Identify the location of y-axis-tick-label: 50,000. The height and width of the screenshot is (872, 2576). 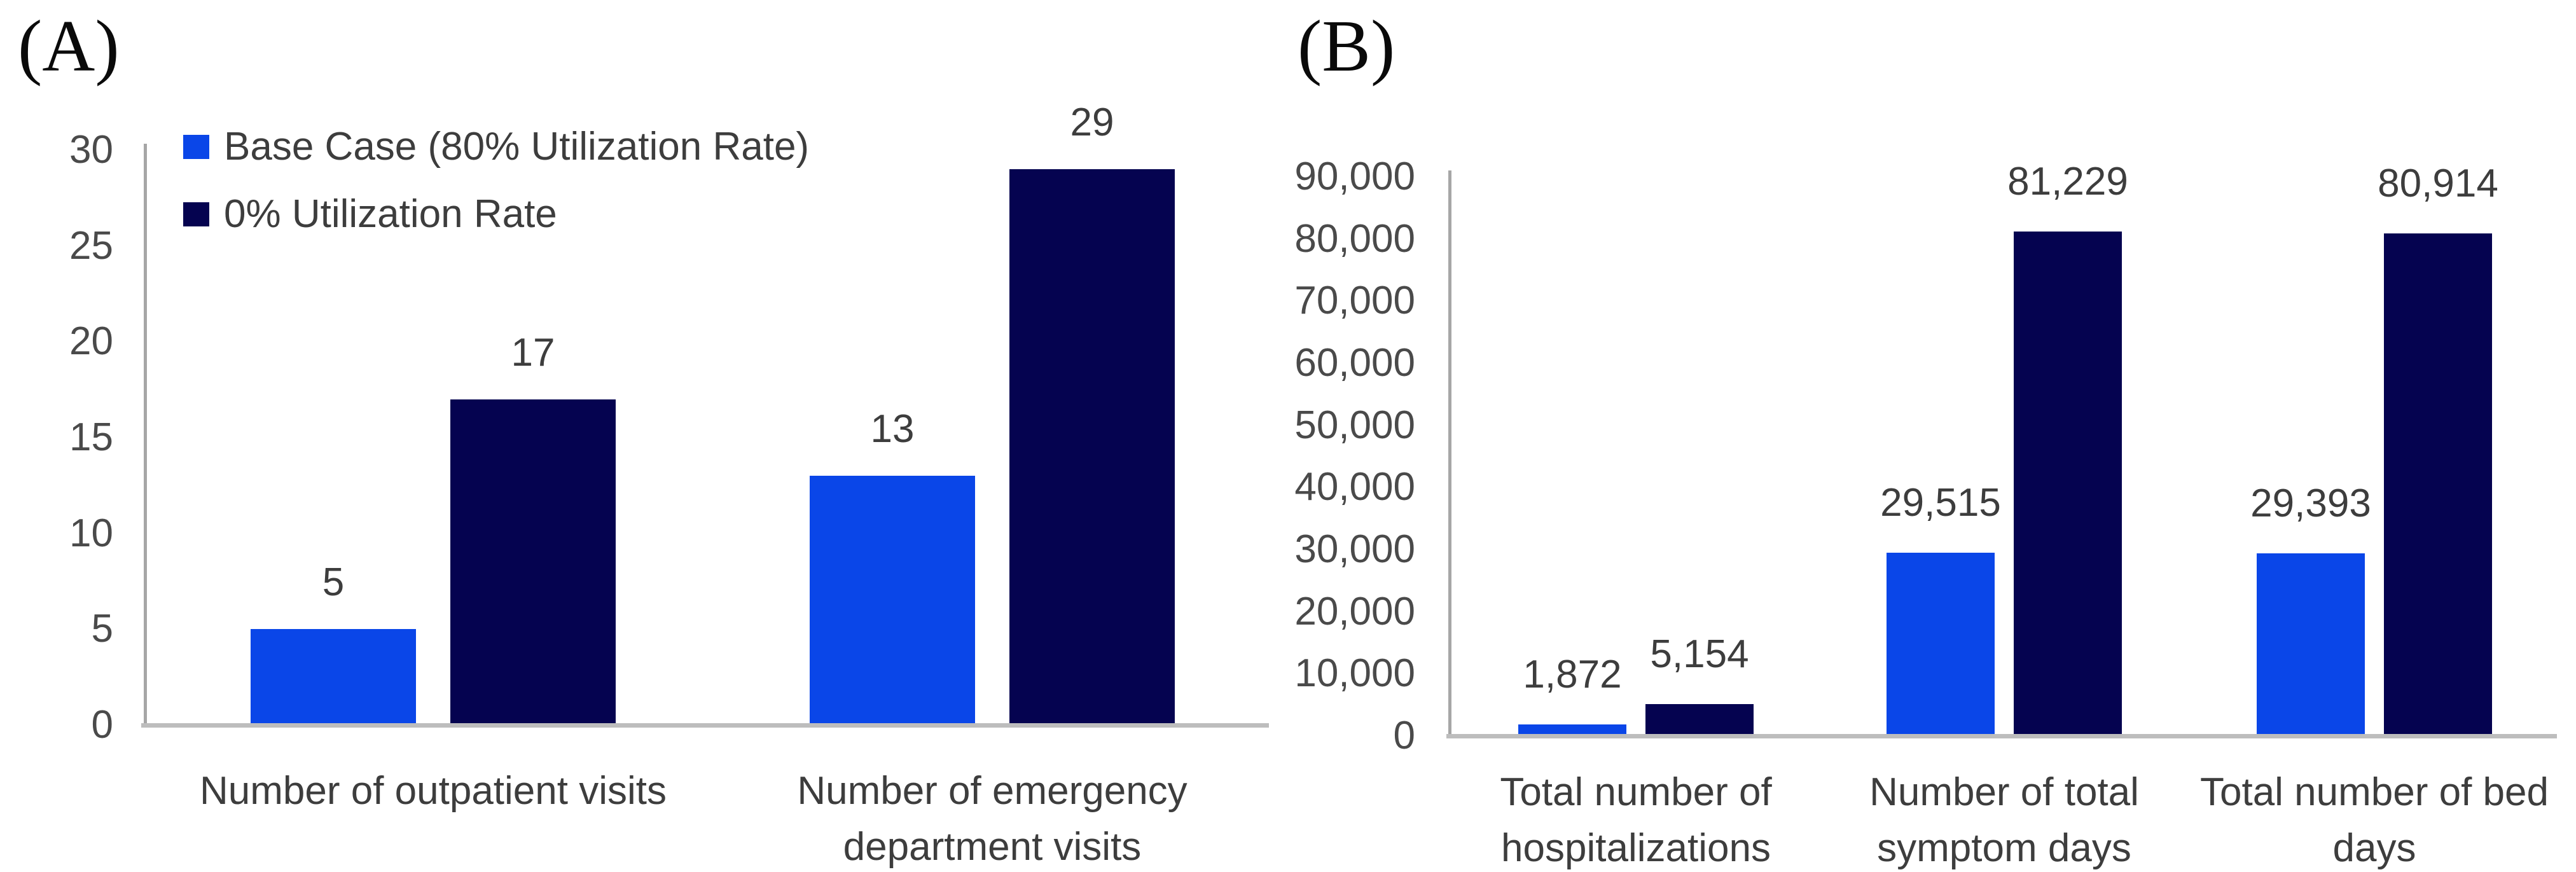
(1354, 425).